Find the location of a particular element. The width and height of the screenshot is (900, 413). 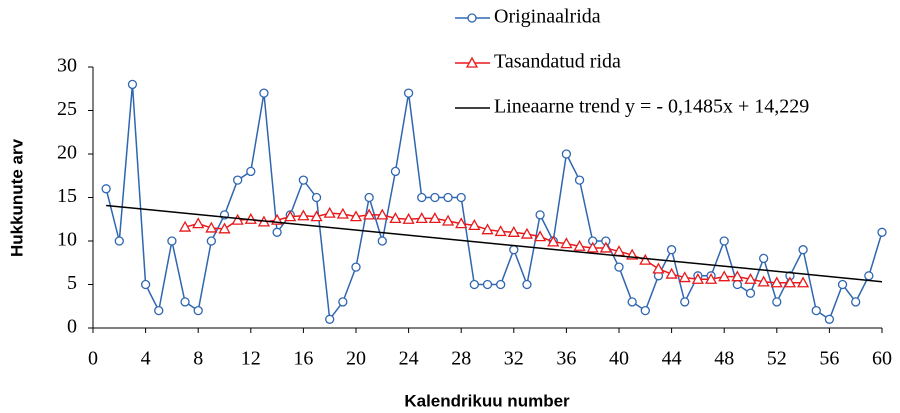

x-tick-label: 48 is located at coordinates (724, 359).